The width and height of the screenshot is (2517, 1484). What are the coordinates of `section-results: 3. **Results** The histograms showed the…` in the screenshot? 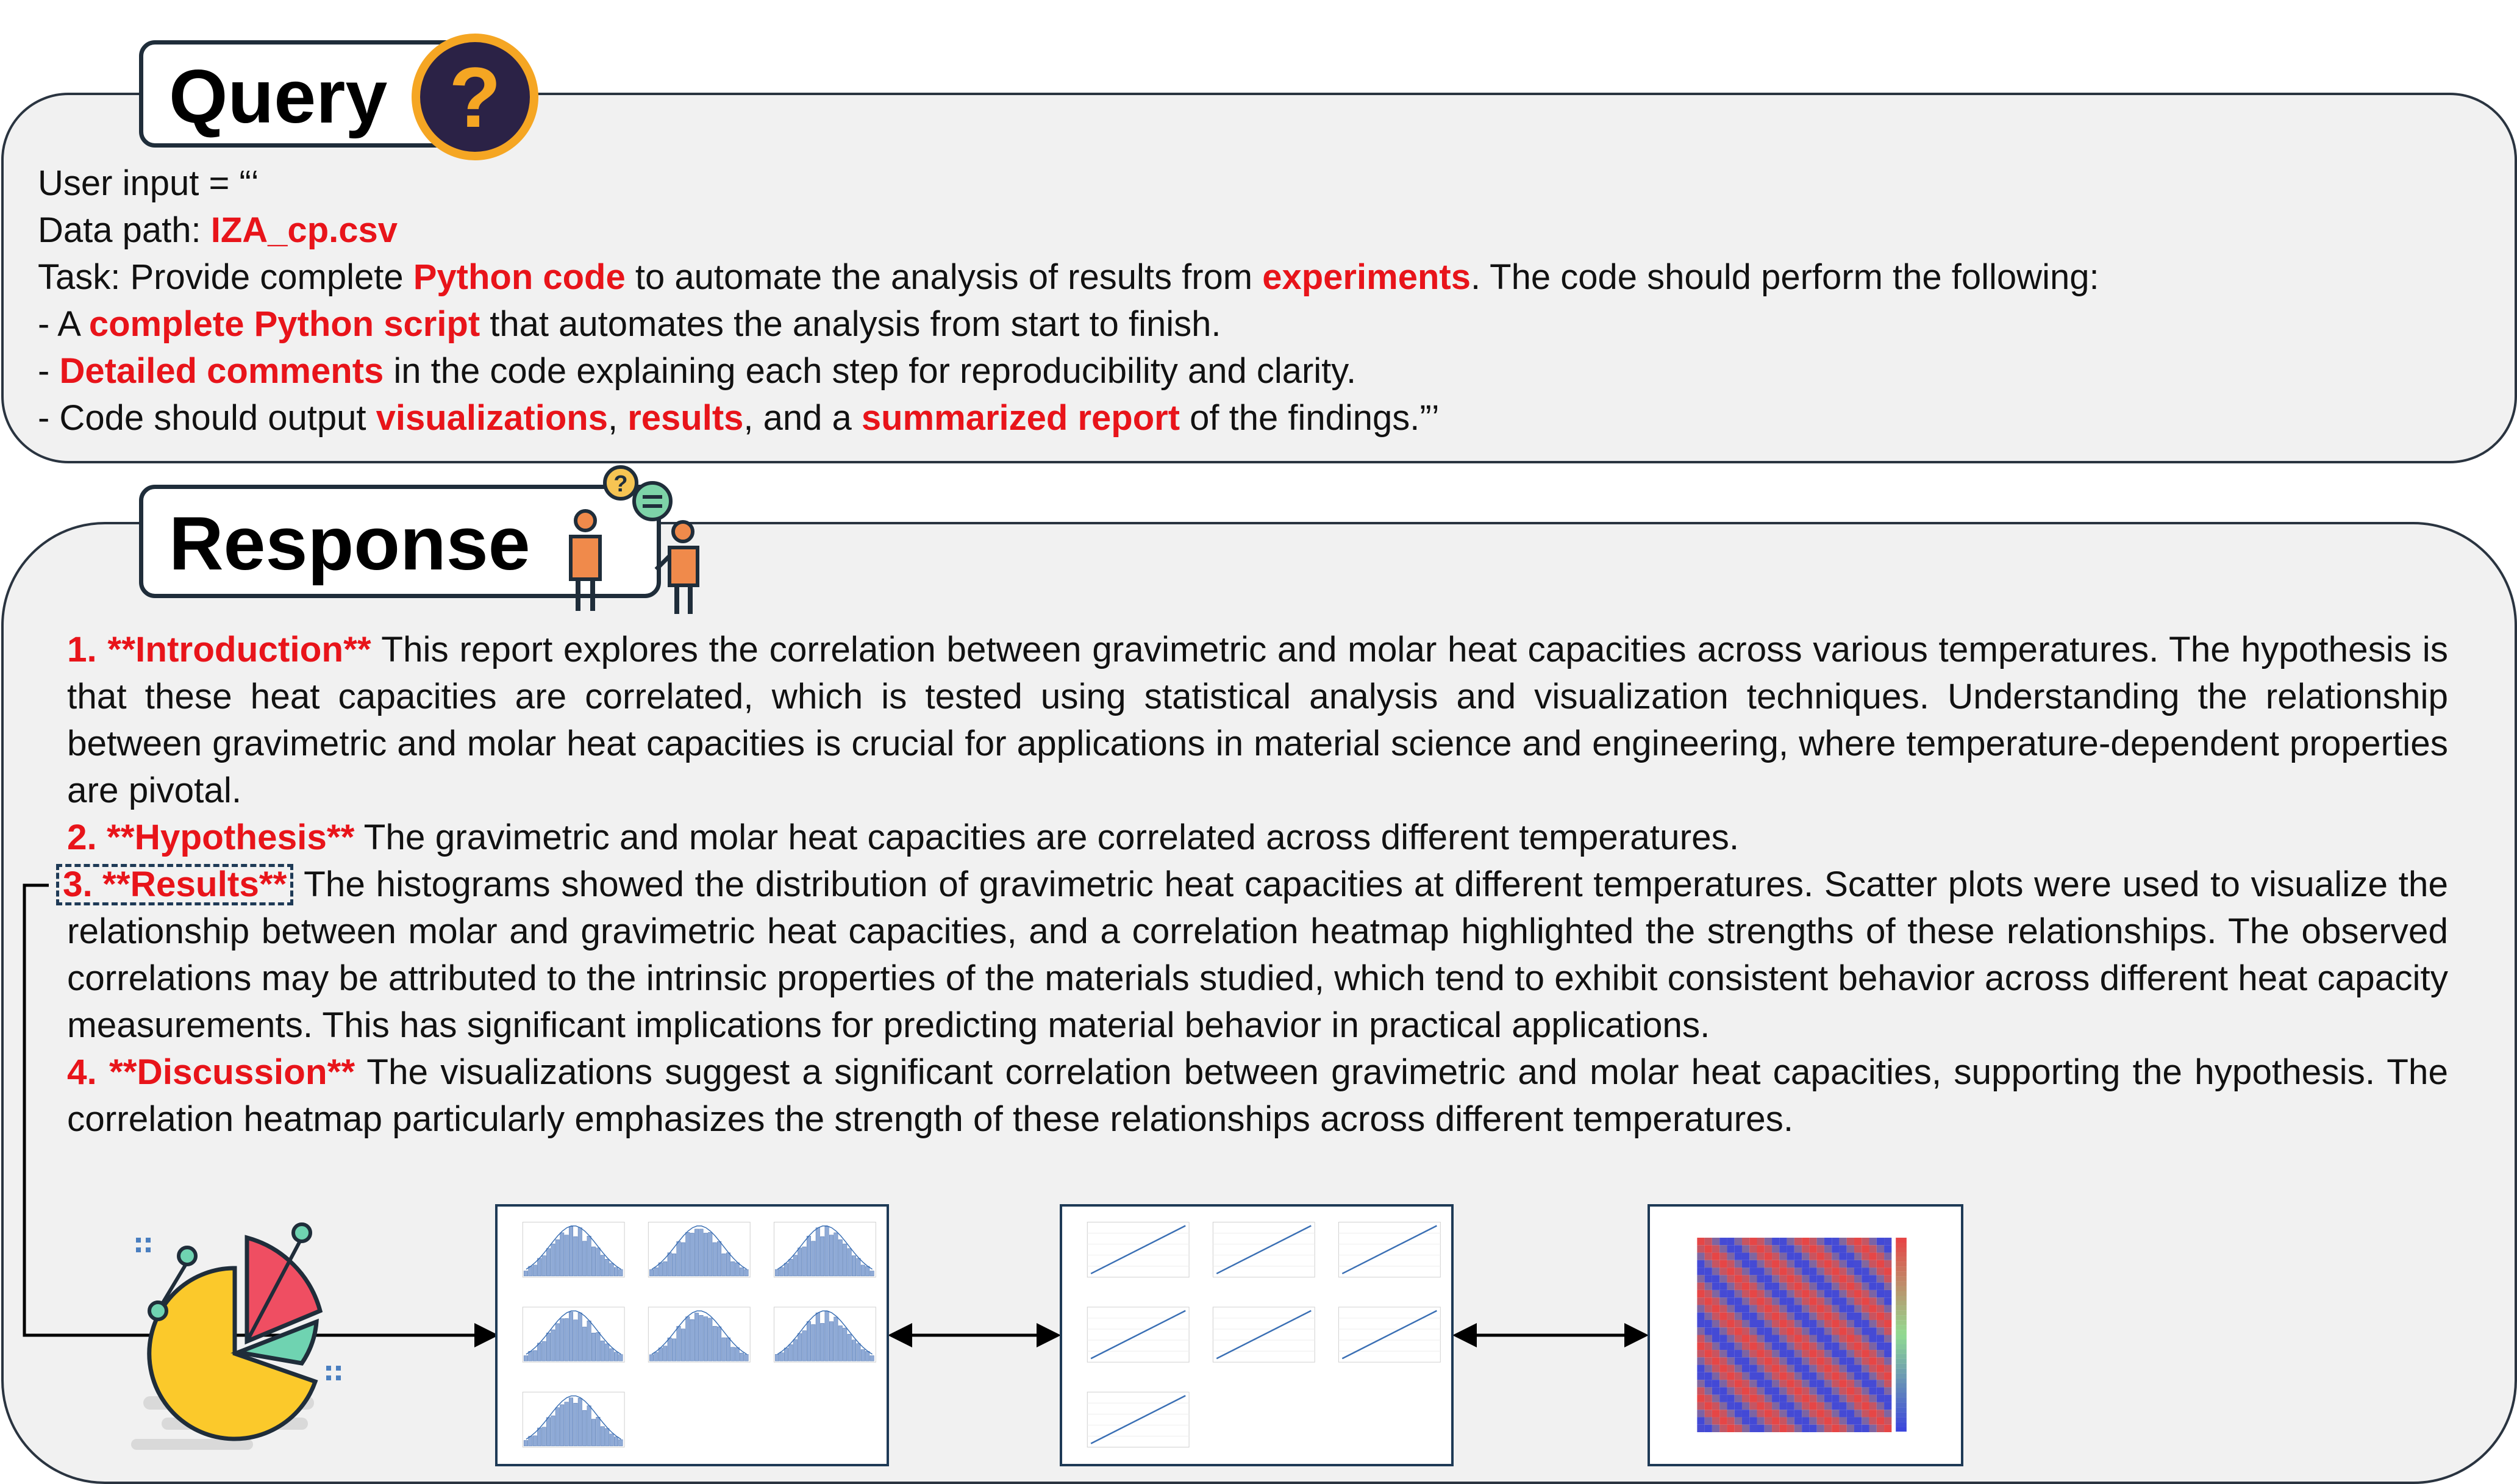 It's located at (1252, 955).